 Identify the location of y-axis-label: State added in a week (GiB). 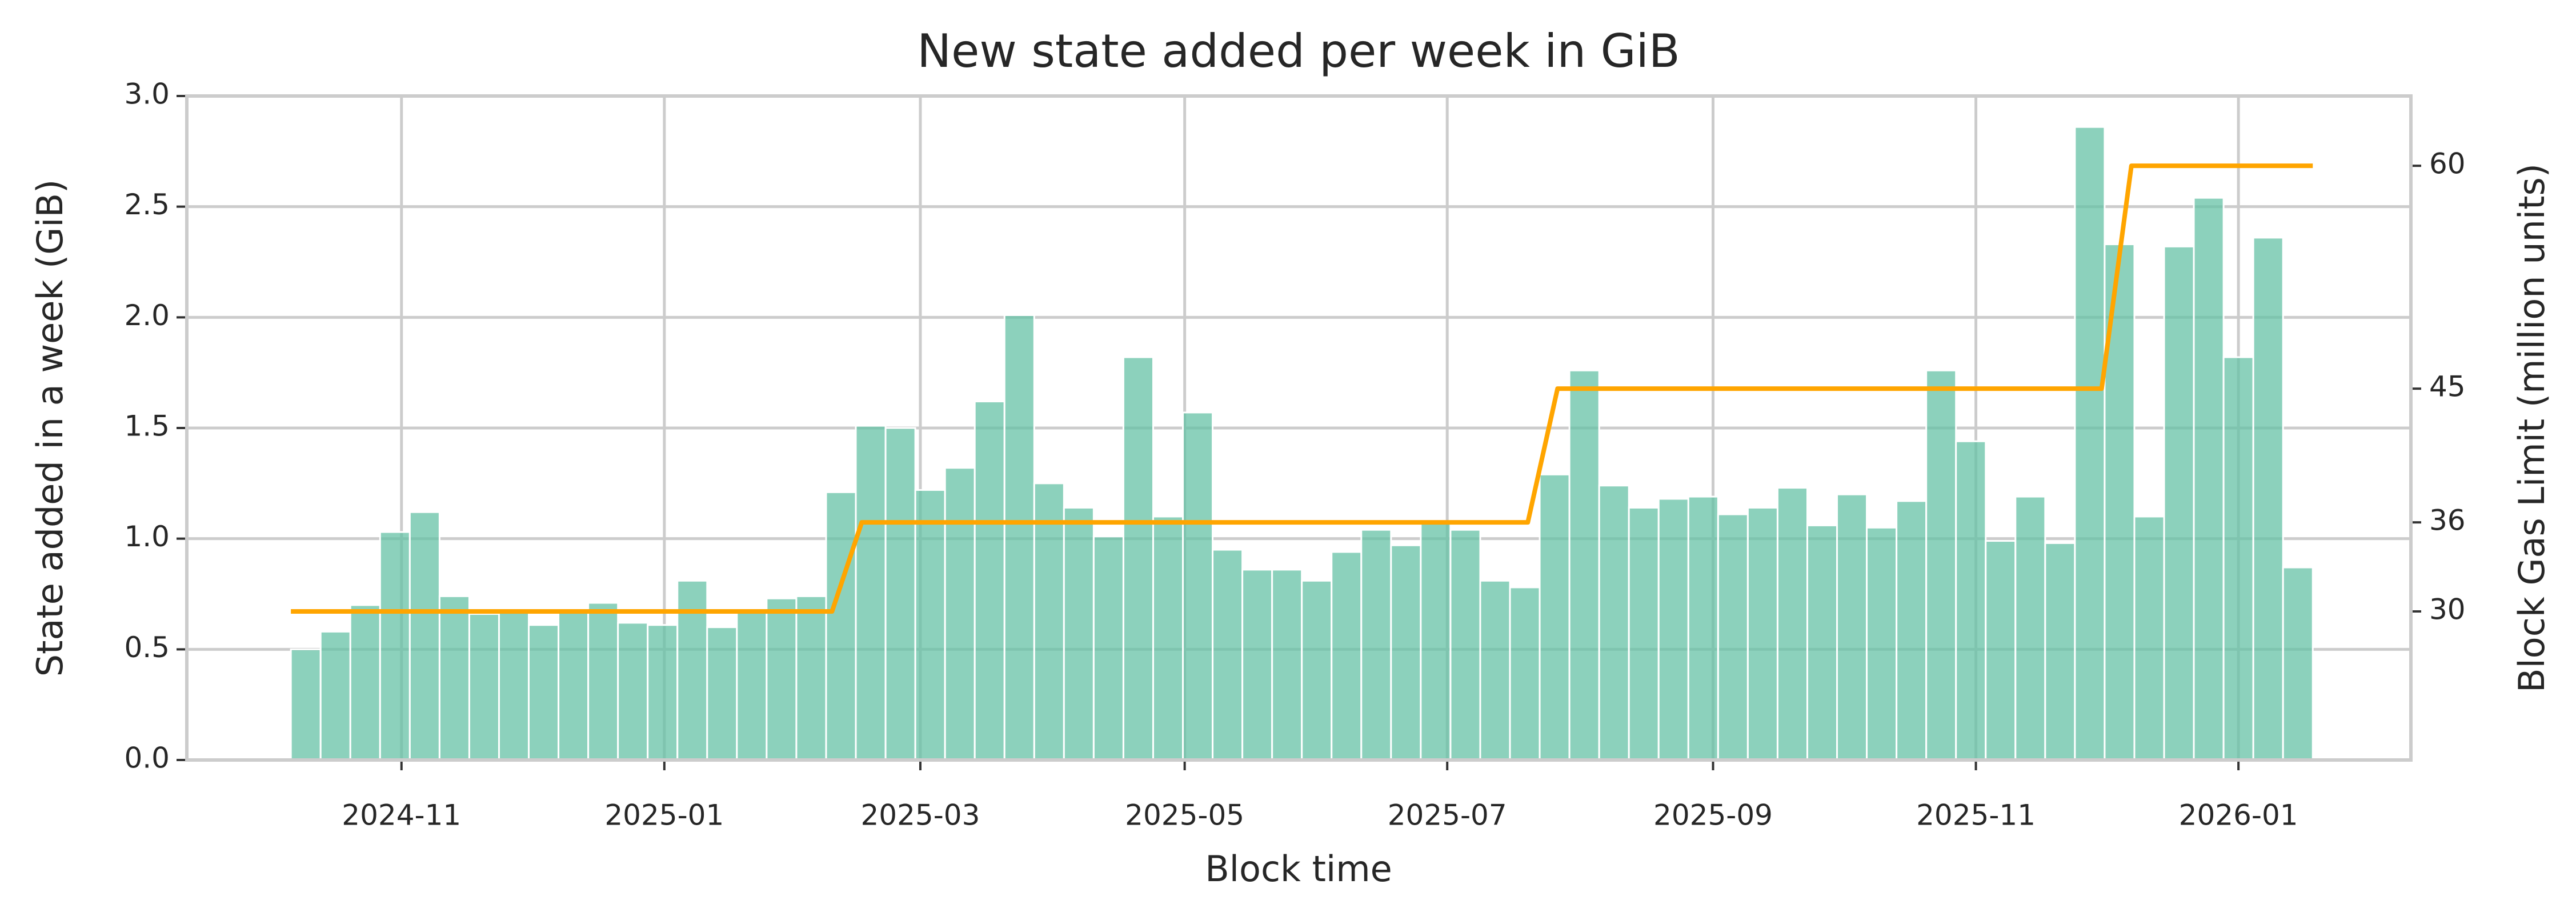
(50, 428).